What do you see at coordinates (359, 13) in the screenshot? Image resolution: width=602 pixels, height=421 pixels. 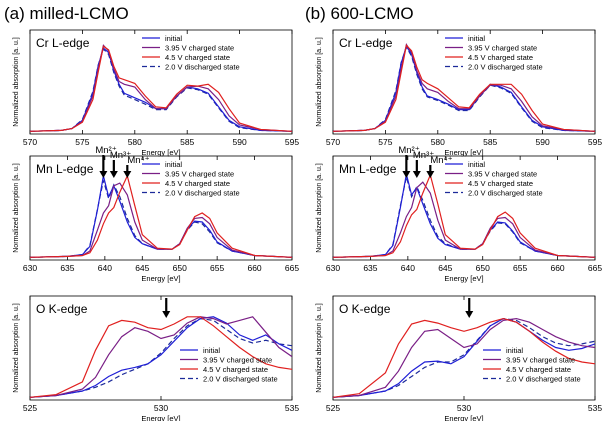 I see `column-title-600-lcmo: (b) 600-LCMO` at bounding box center [359, 13].